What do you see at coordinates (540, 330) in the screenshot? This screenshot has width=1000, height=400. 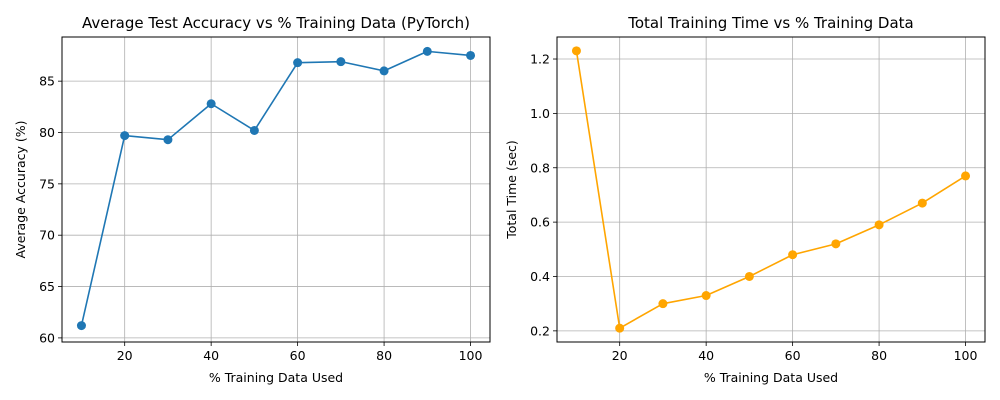 I see `time-y-tick-label: 0.2` at bounding box center [540, 330].